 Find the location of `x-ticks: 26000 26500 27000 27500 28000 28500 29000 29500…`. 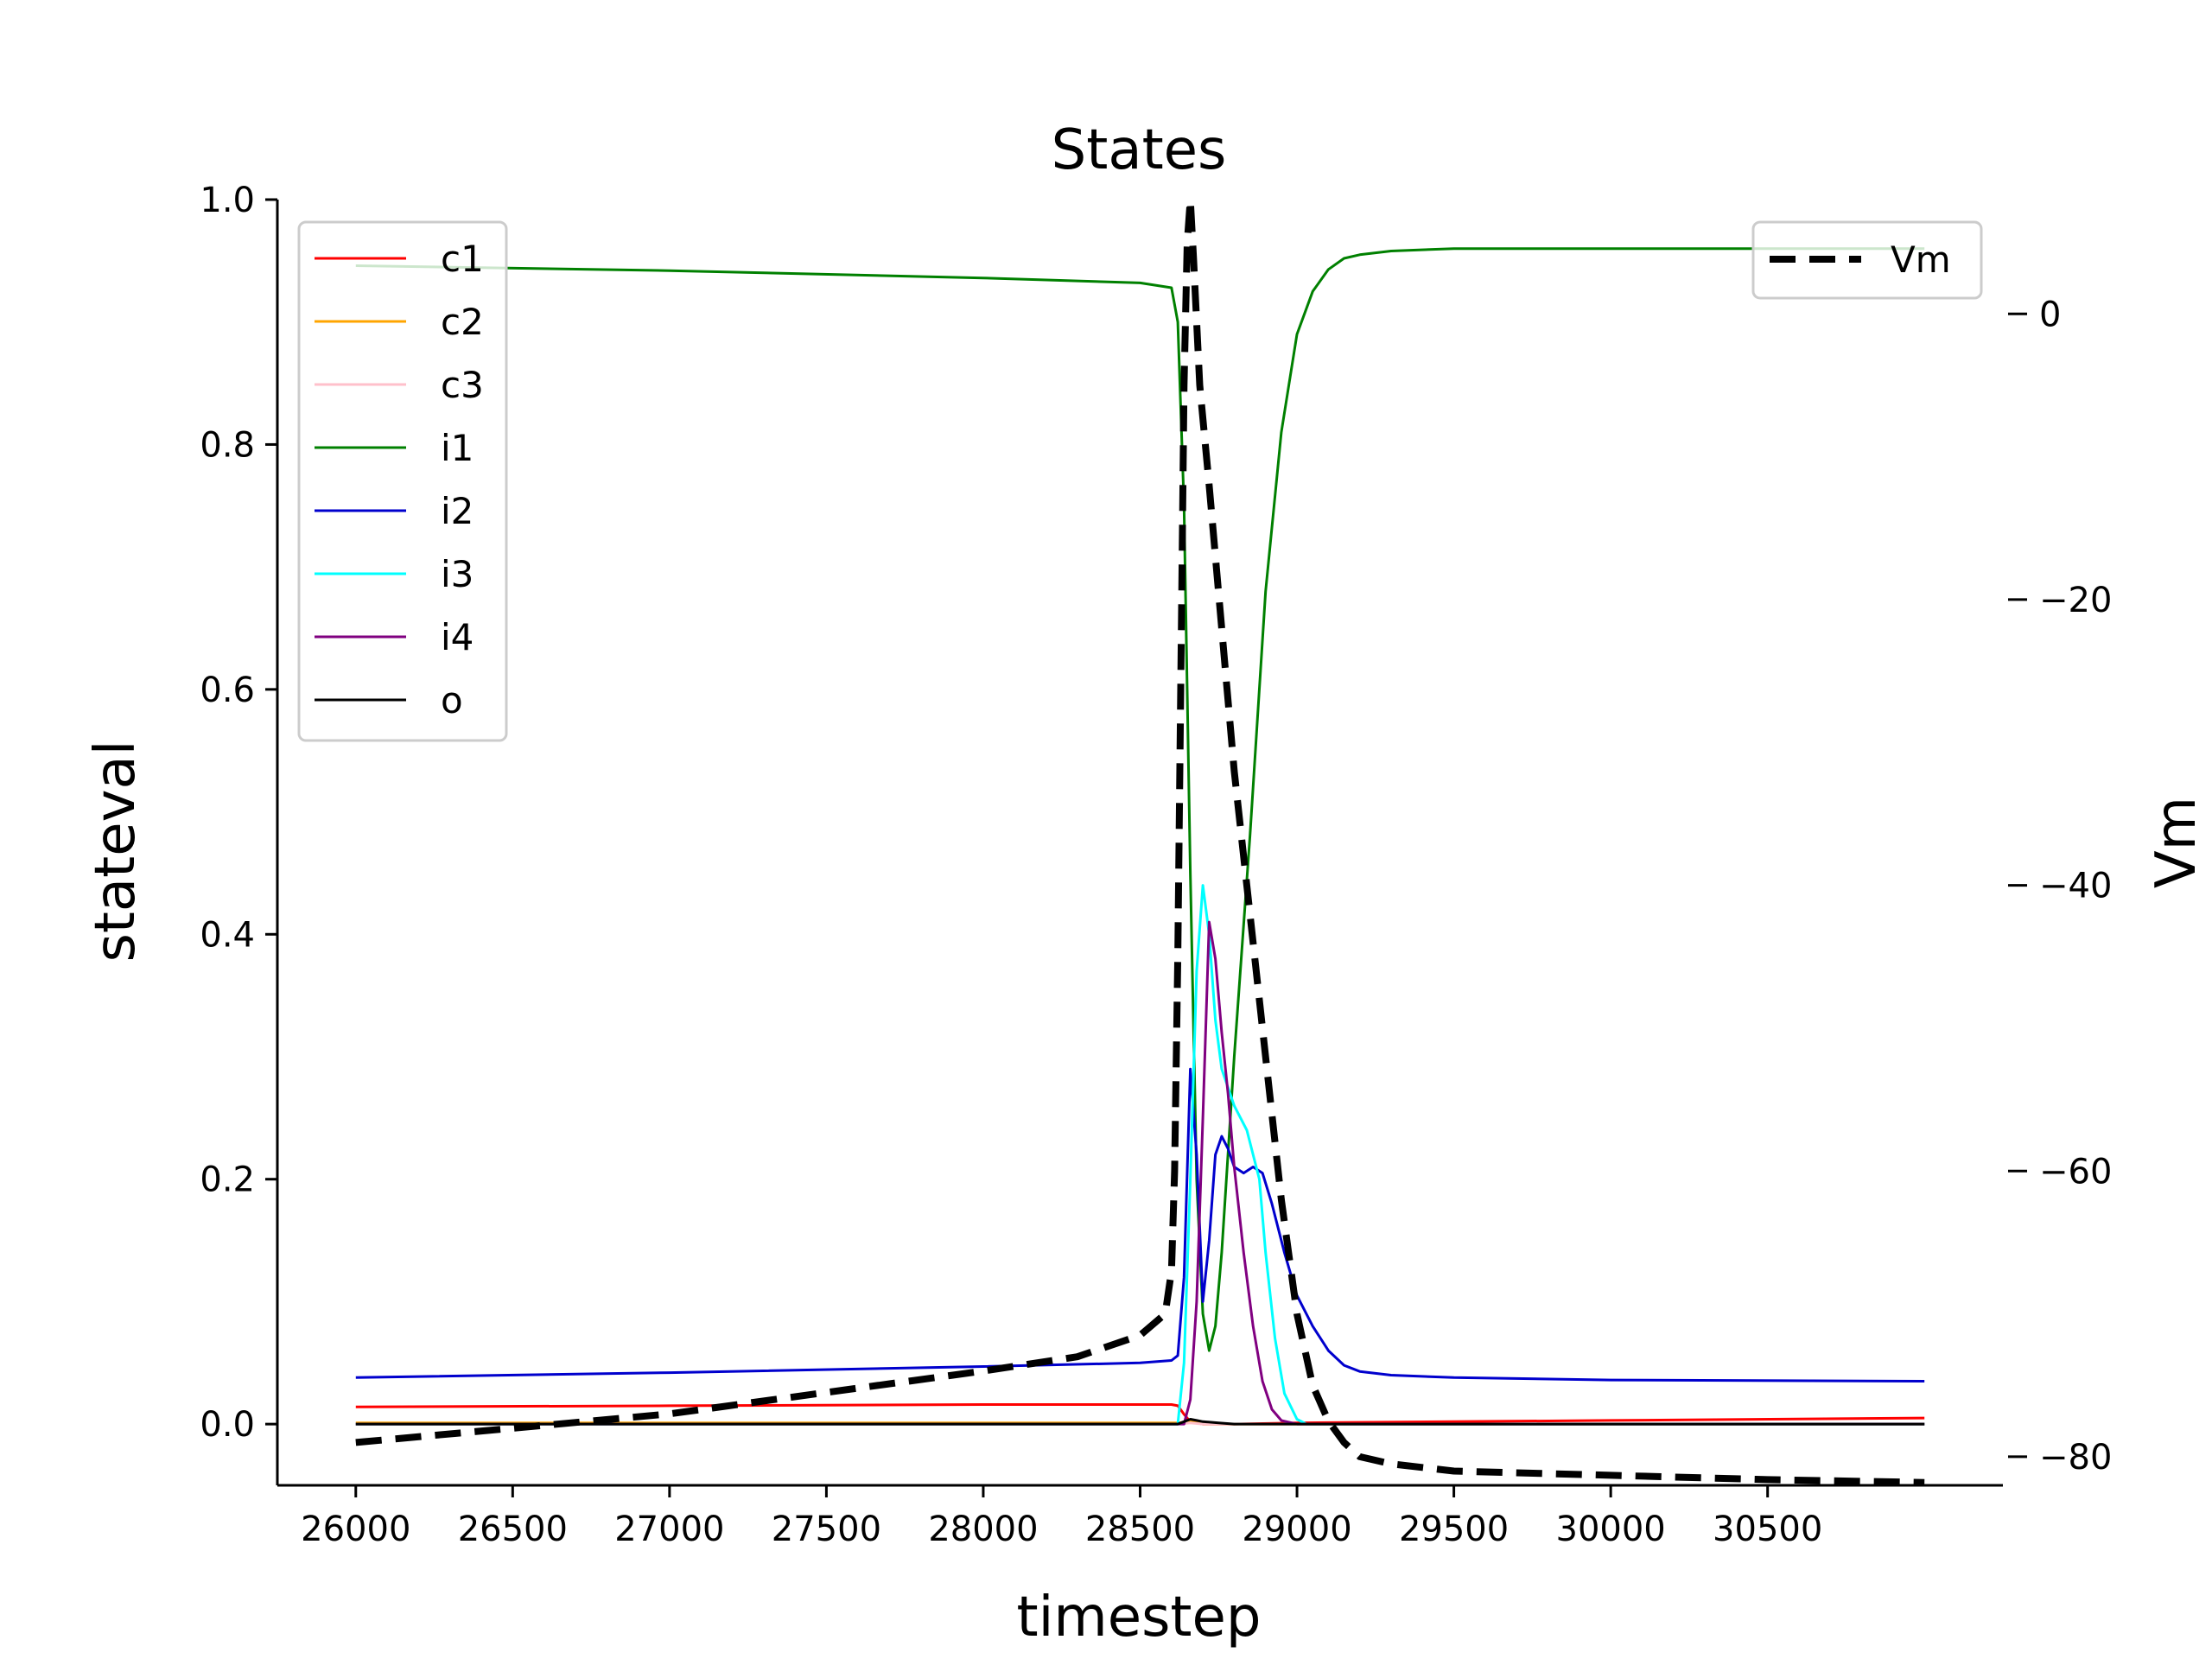

x-ticks: 26000 26500 27000 27500 28000 28500 29000 29500… is located at coordinates (1061, 1517).